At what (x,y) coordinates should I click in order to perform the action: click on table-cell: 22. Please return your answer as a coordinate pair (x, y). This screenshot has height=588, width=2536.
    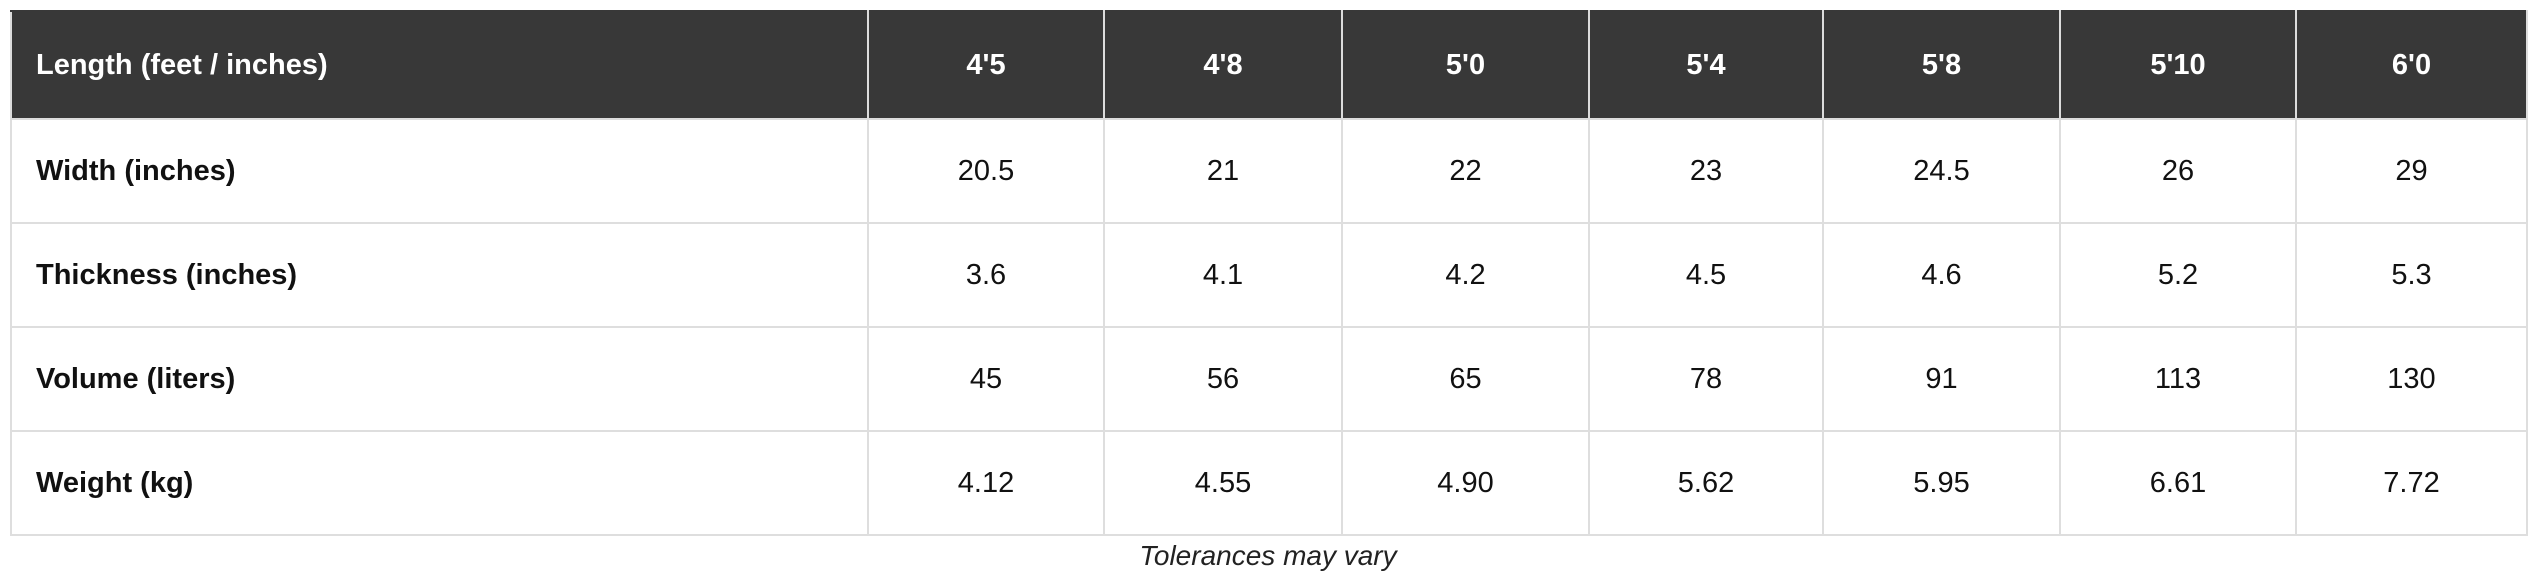
    Looking at the image, I should click on (1465, 171).